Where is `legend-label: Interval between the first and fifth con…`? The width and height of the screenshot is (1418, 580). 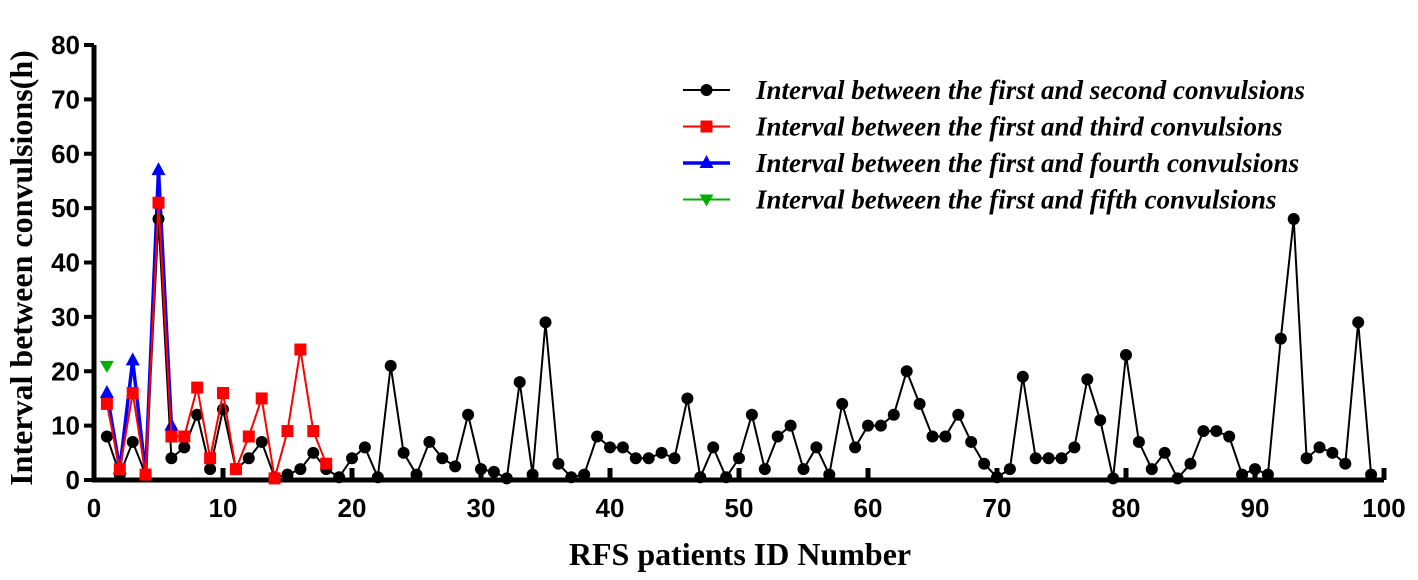 legend-label: Interval between the first and fifth con… is located at coordinates (1016, 200).